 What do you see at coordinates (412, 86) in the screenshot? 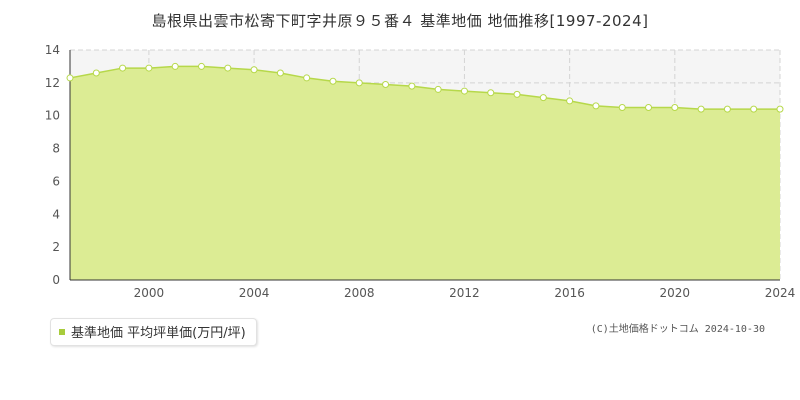
I see `data-point-2010` at bounding box center [412, 86].